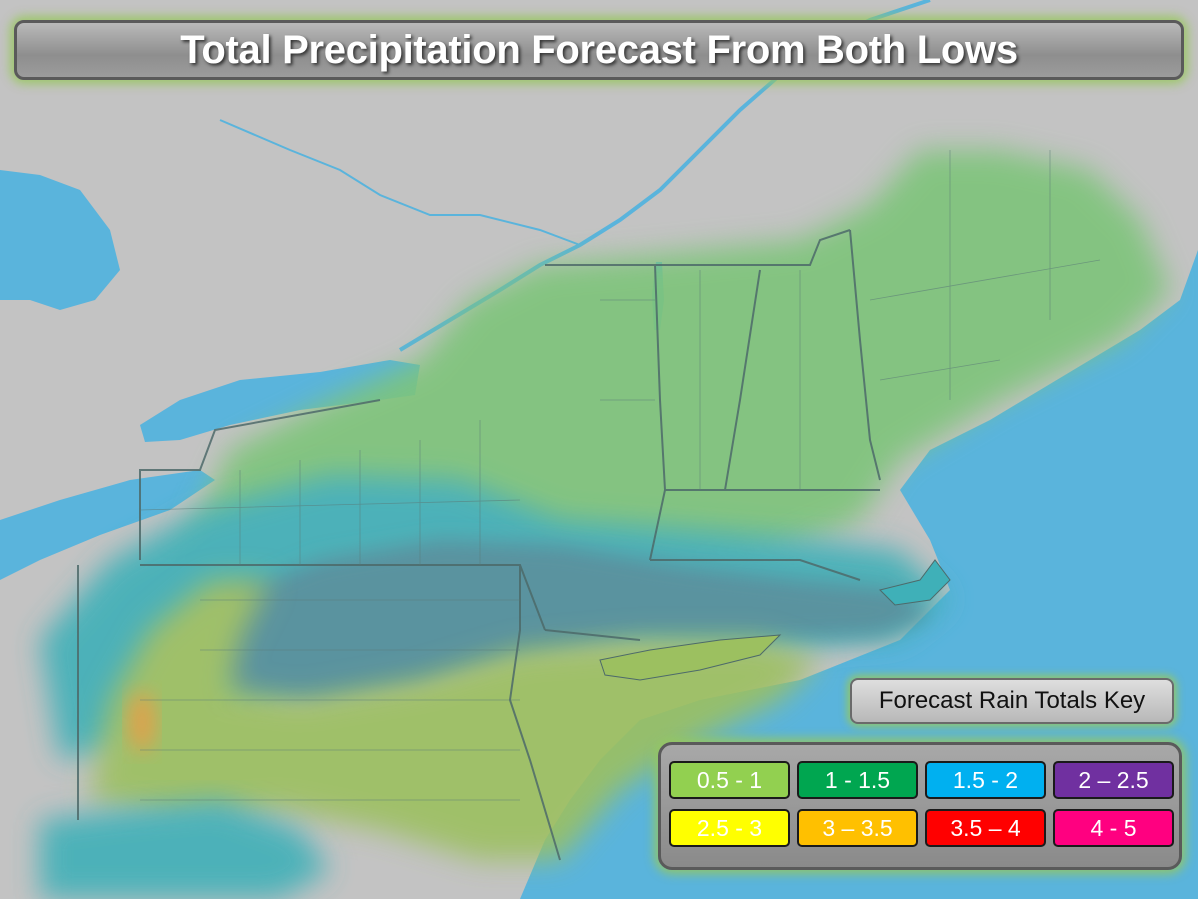 The image size is (1198, 899). What do you see at coordinates (185, 849) in the screenshot?
I see `band-south-blue` at bounding box center [185, 849].